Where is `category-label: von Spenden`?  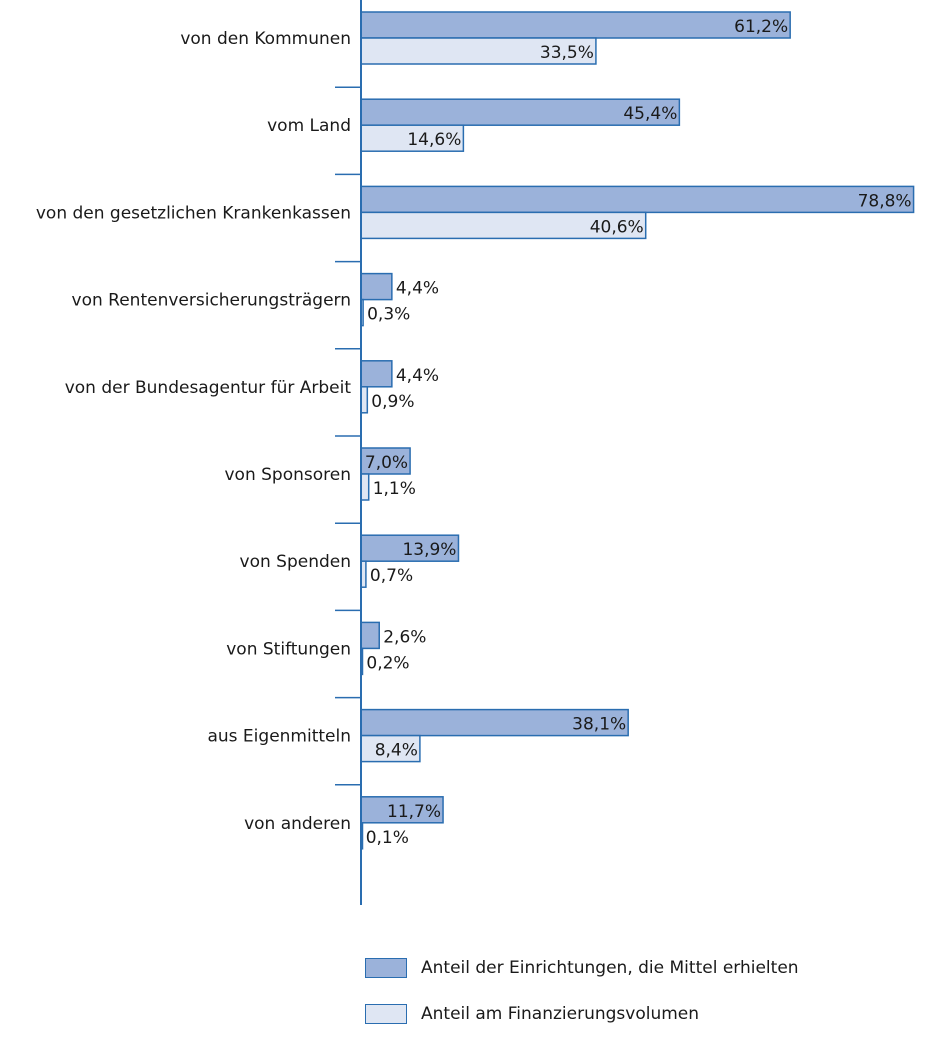
category-label: von Spenden is located at coordinates (295, 562).